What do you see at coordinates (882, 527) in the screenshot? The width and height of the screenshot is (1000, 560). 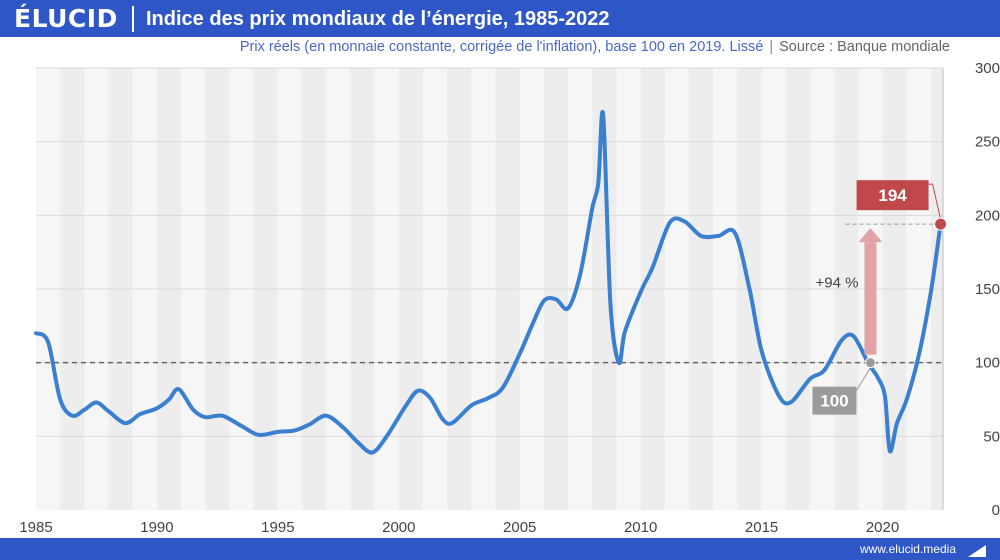 I see `x-tick-2020: 2020` at bounding box center [882, 527].